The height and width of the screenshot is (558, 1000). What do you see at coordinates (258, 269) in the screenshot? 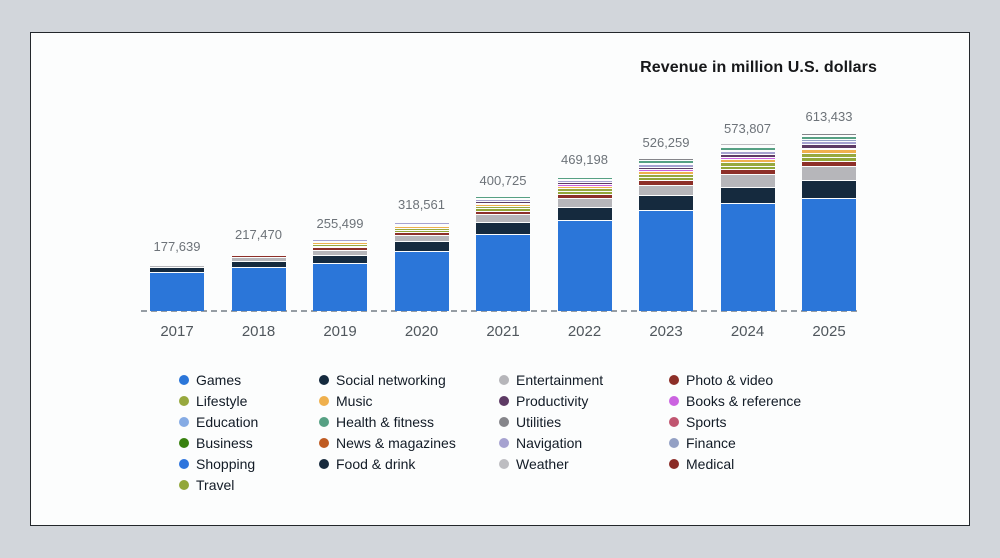
I see `bar-2018: 217,470` at bounding box center [258, 269].